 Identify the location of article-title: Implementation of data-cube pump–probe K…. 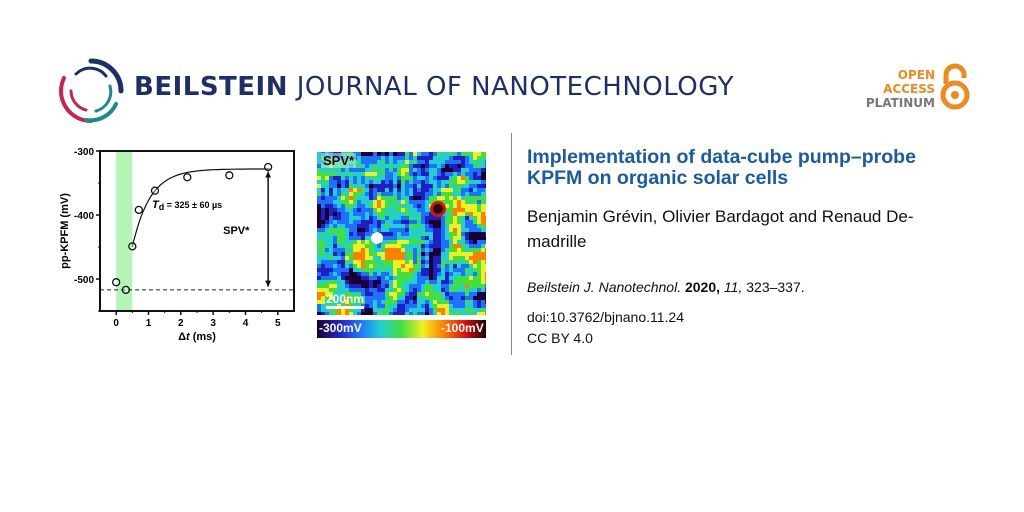
(721, 167).